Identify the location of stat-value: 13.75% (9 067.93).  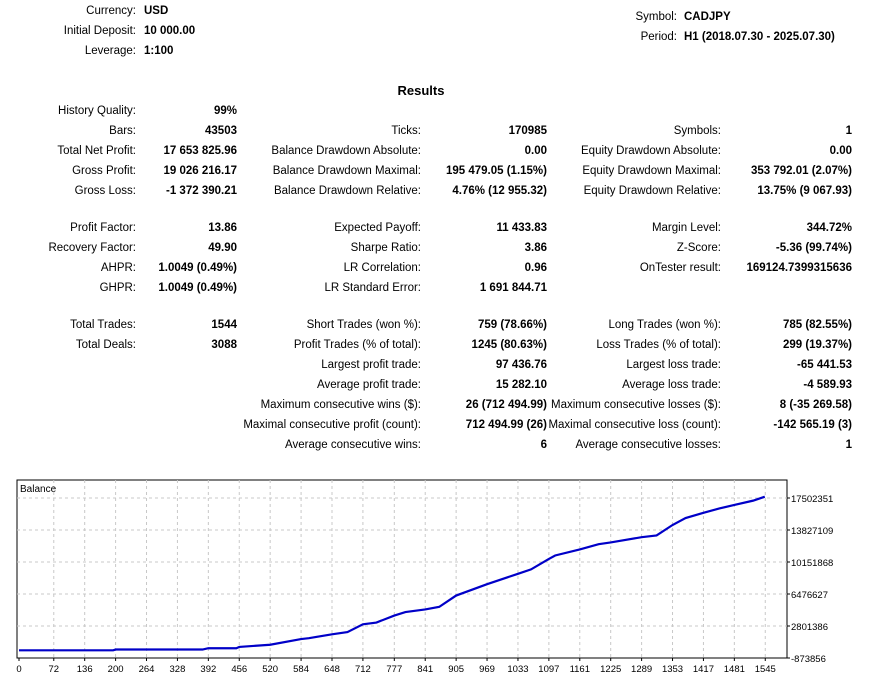
(804, 191).